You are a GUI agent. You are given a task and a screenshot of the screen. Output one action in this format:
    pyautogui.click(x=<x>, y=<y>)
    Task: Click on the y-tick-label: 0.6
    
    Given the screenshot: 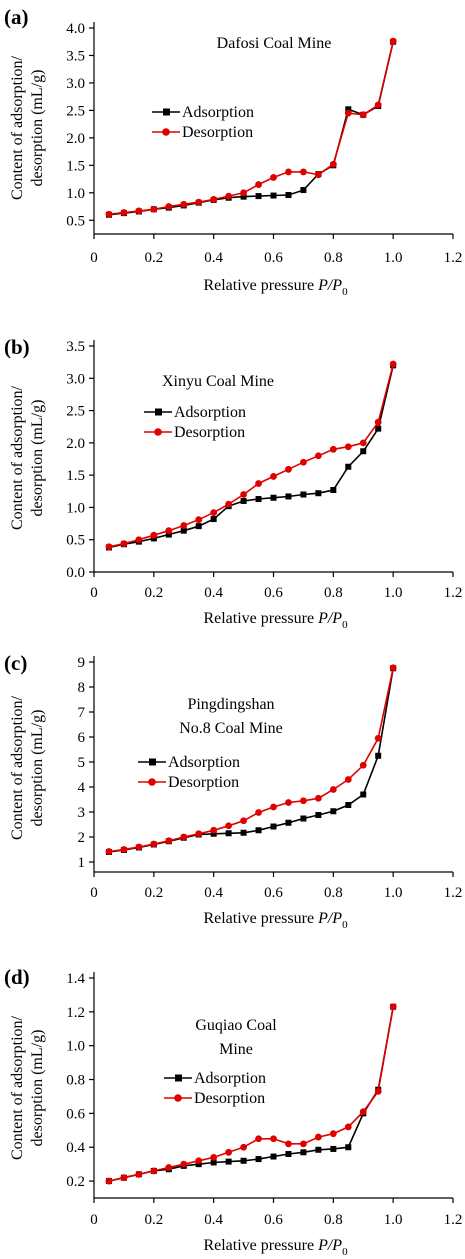 What is the action you would take?
    pyautogui.click(x=75, y=1114)
    